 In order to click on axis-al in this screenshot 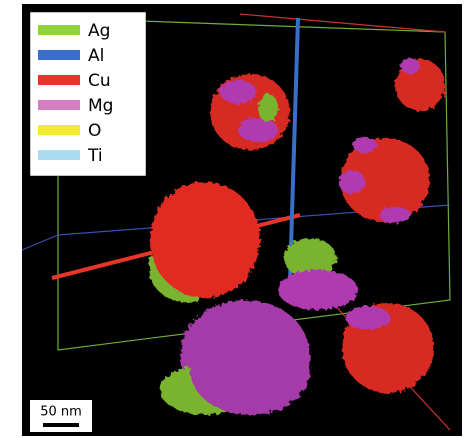, I will do `click(294, 149)`.